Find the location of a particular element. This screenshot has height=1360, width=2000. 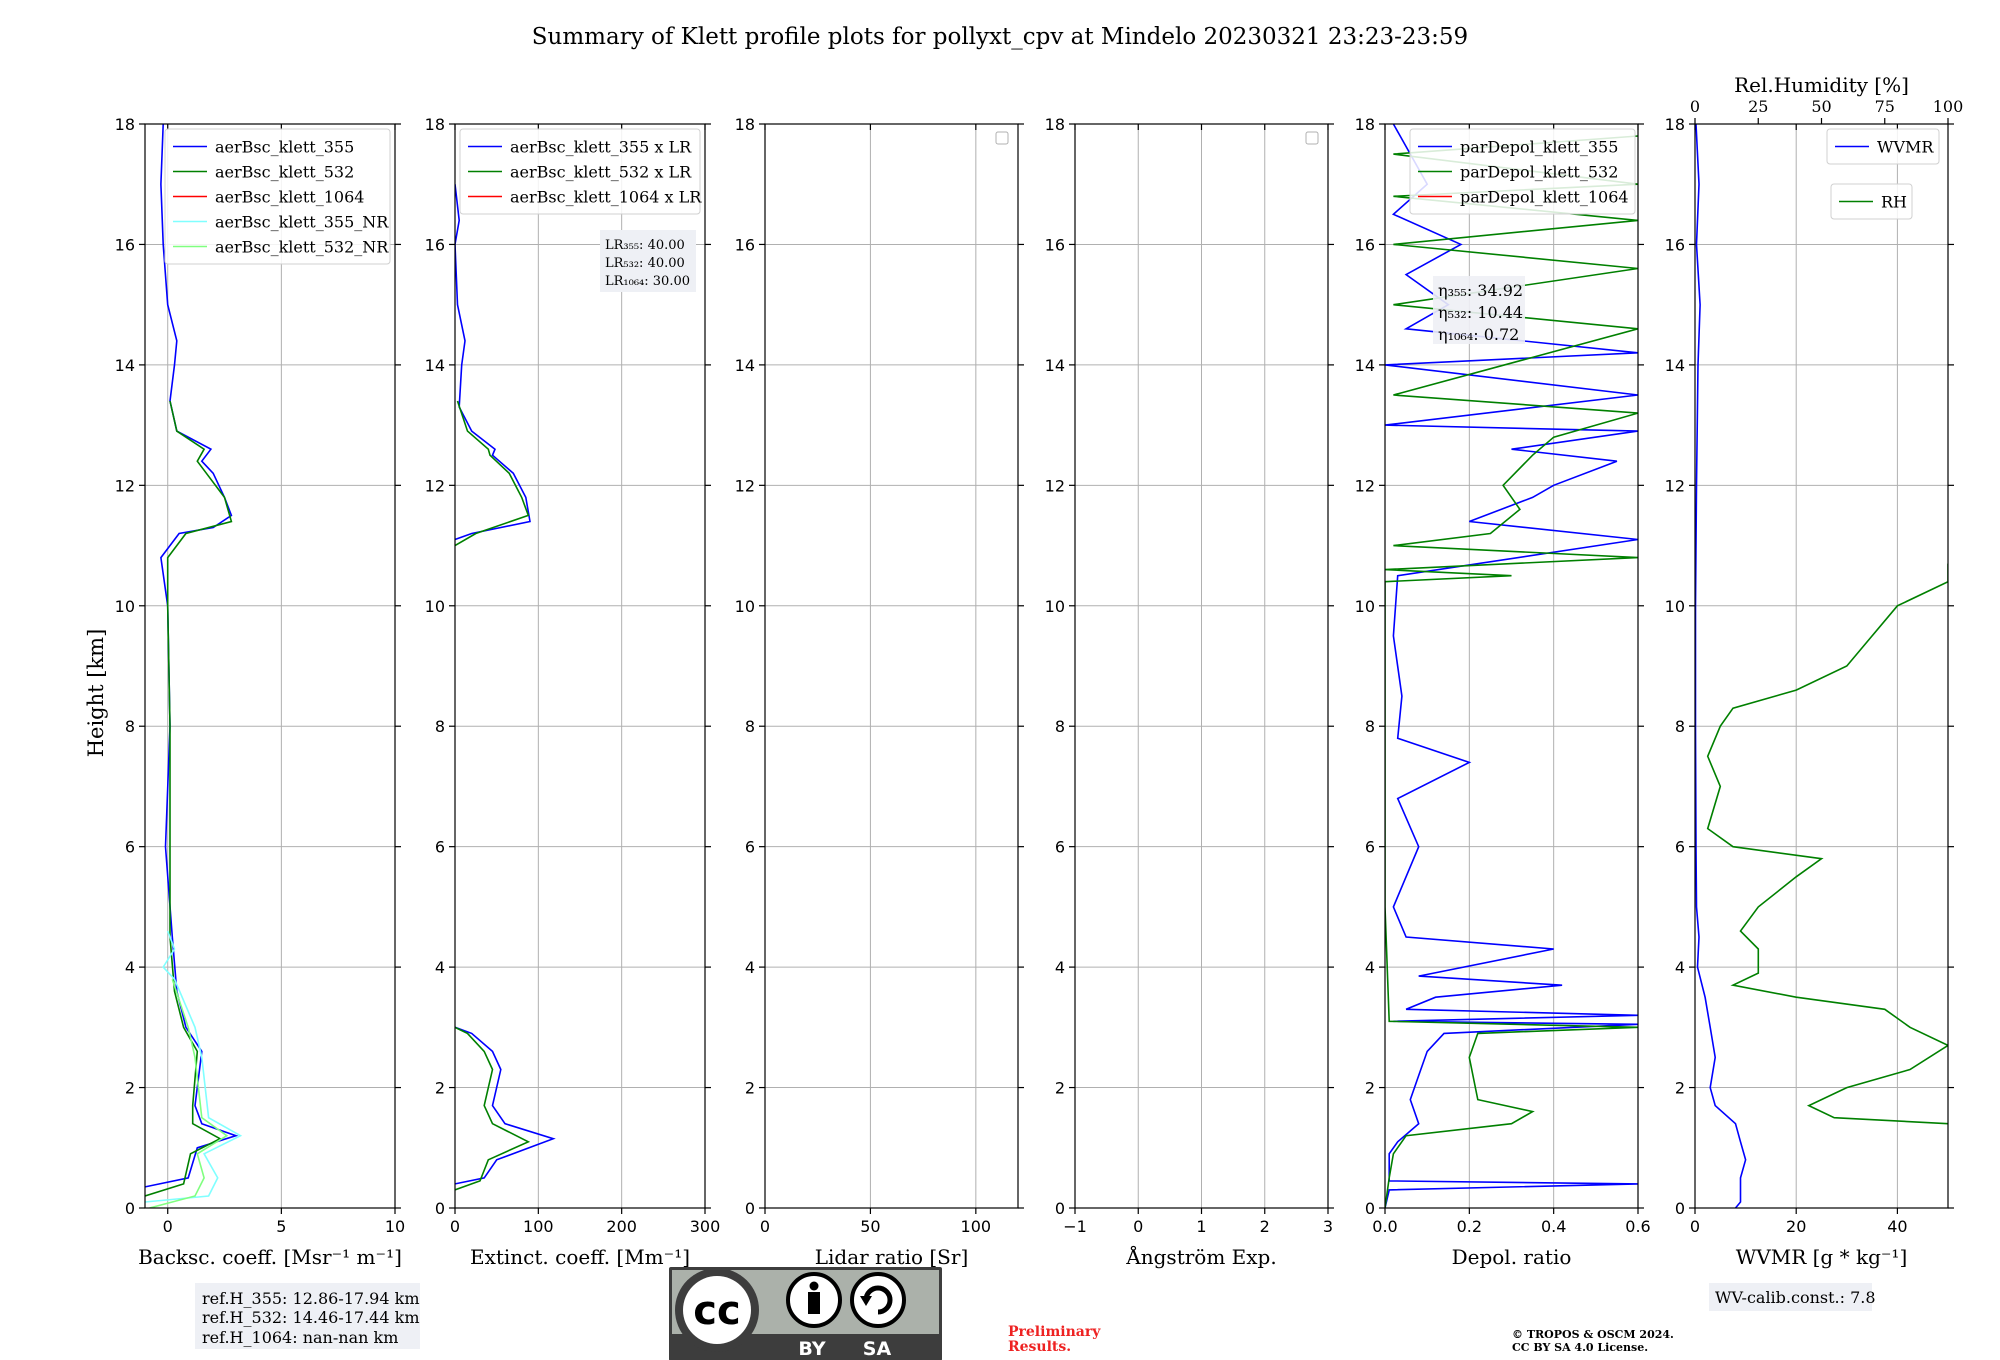

x-axis-label: Backsc. coeff. [Msr⁻¹ m⁻¹] is located at coordinates (270, 1257).